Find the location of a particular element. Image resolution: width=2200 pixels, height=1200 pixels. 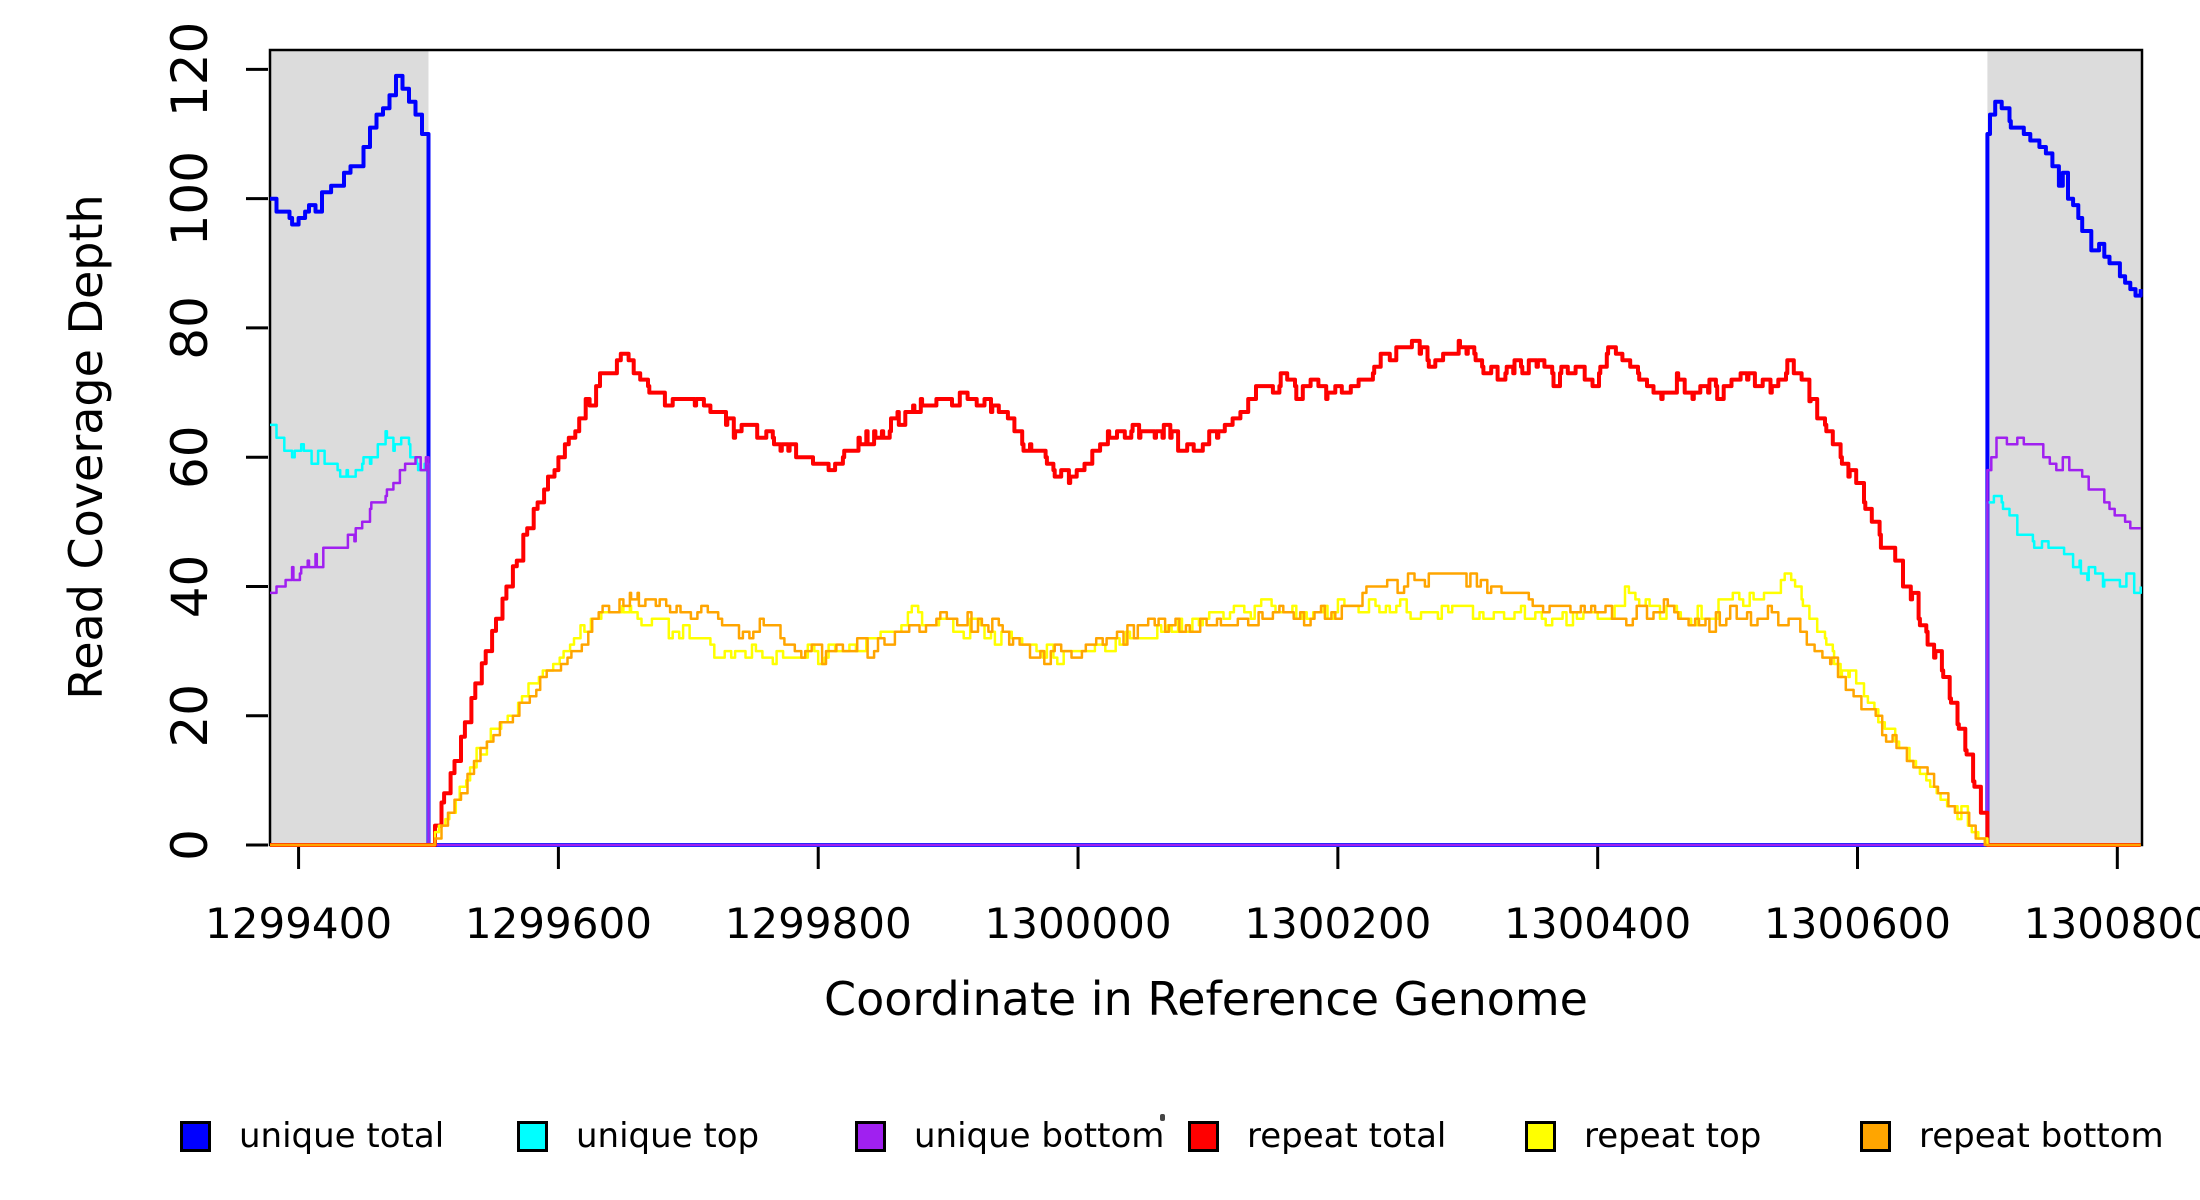

legend-item-unique-bottom: unique bottom is located at coordinates (1009, 1136).